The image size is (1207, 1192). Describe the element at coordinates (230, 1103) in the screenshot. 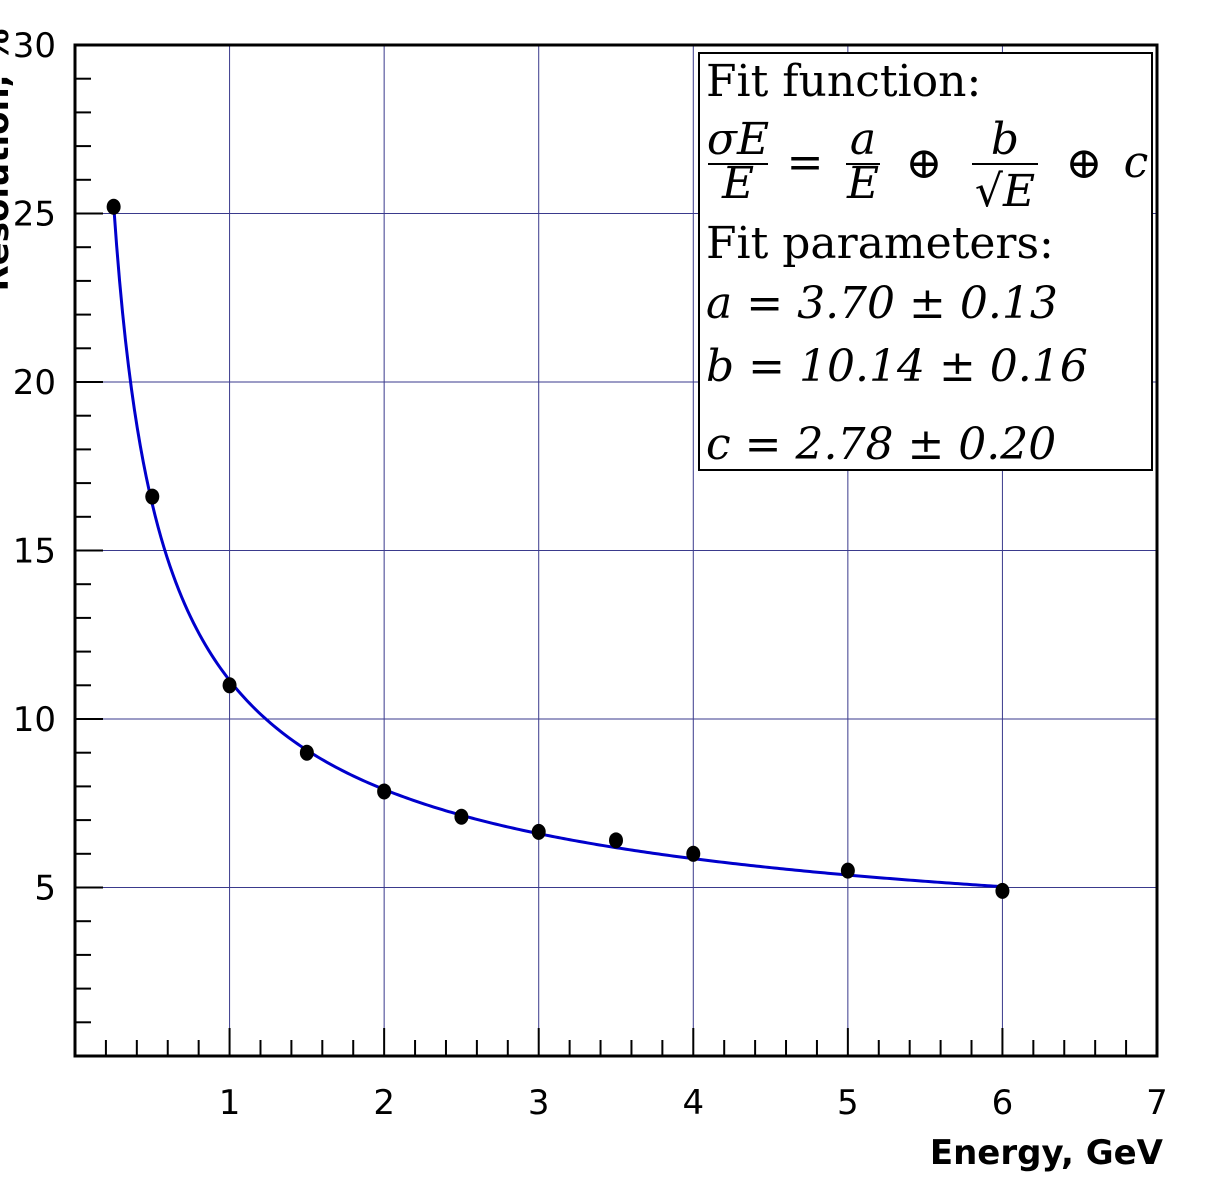

I see `x-tick-label: 1` at that location.